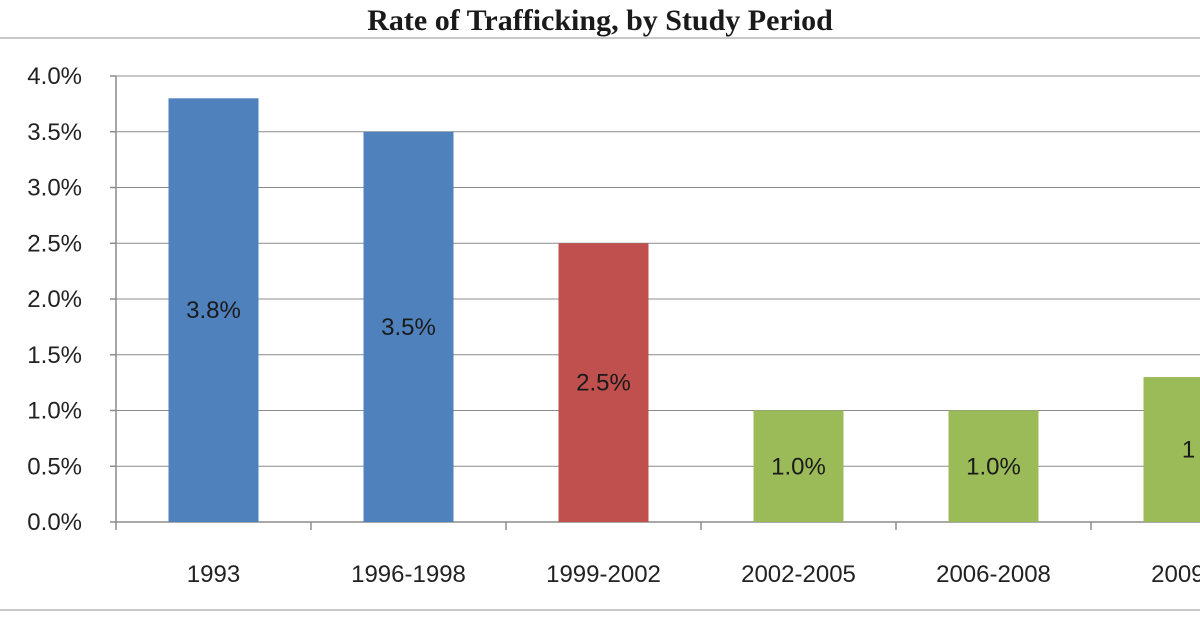  Describe the element at coordinates (213, 574) in the screenshot. I see `x-tick-label: 1993` at that location.